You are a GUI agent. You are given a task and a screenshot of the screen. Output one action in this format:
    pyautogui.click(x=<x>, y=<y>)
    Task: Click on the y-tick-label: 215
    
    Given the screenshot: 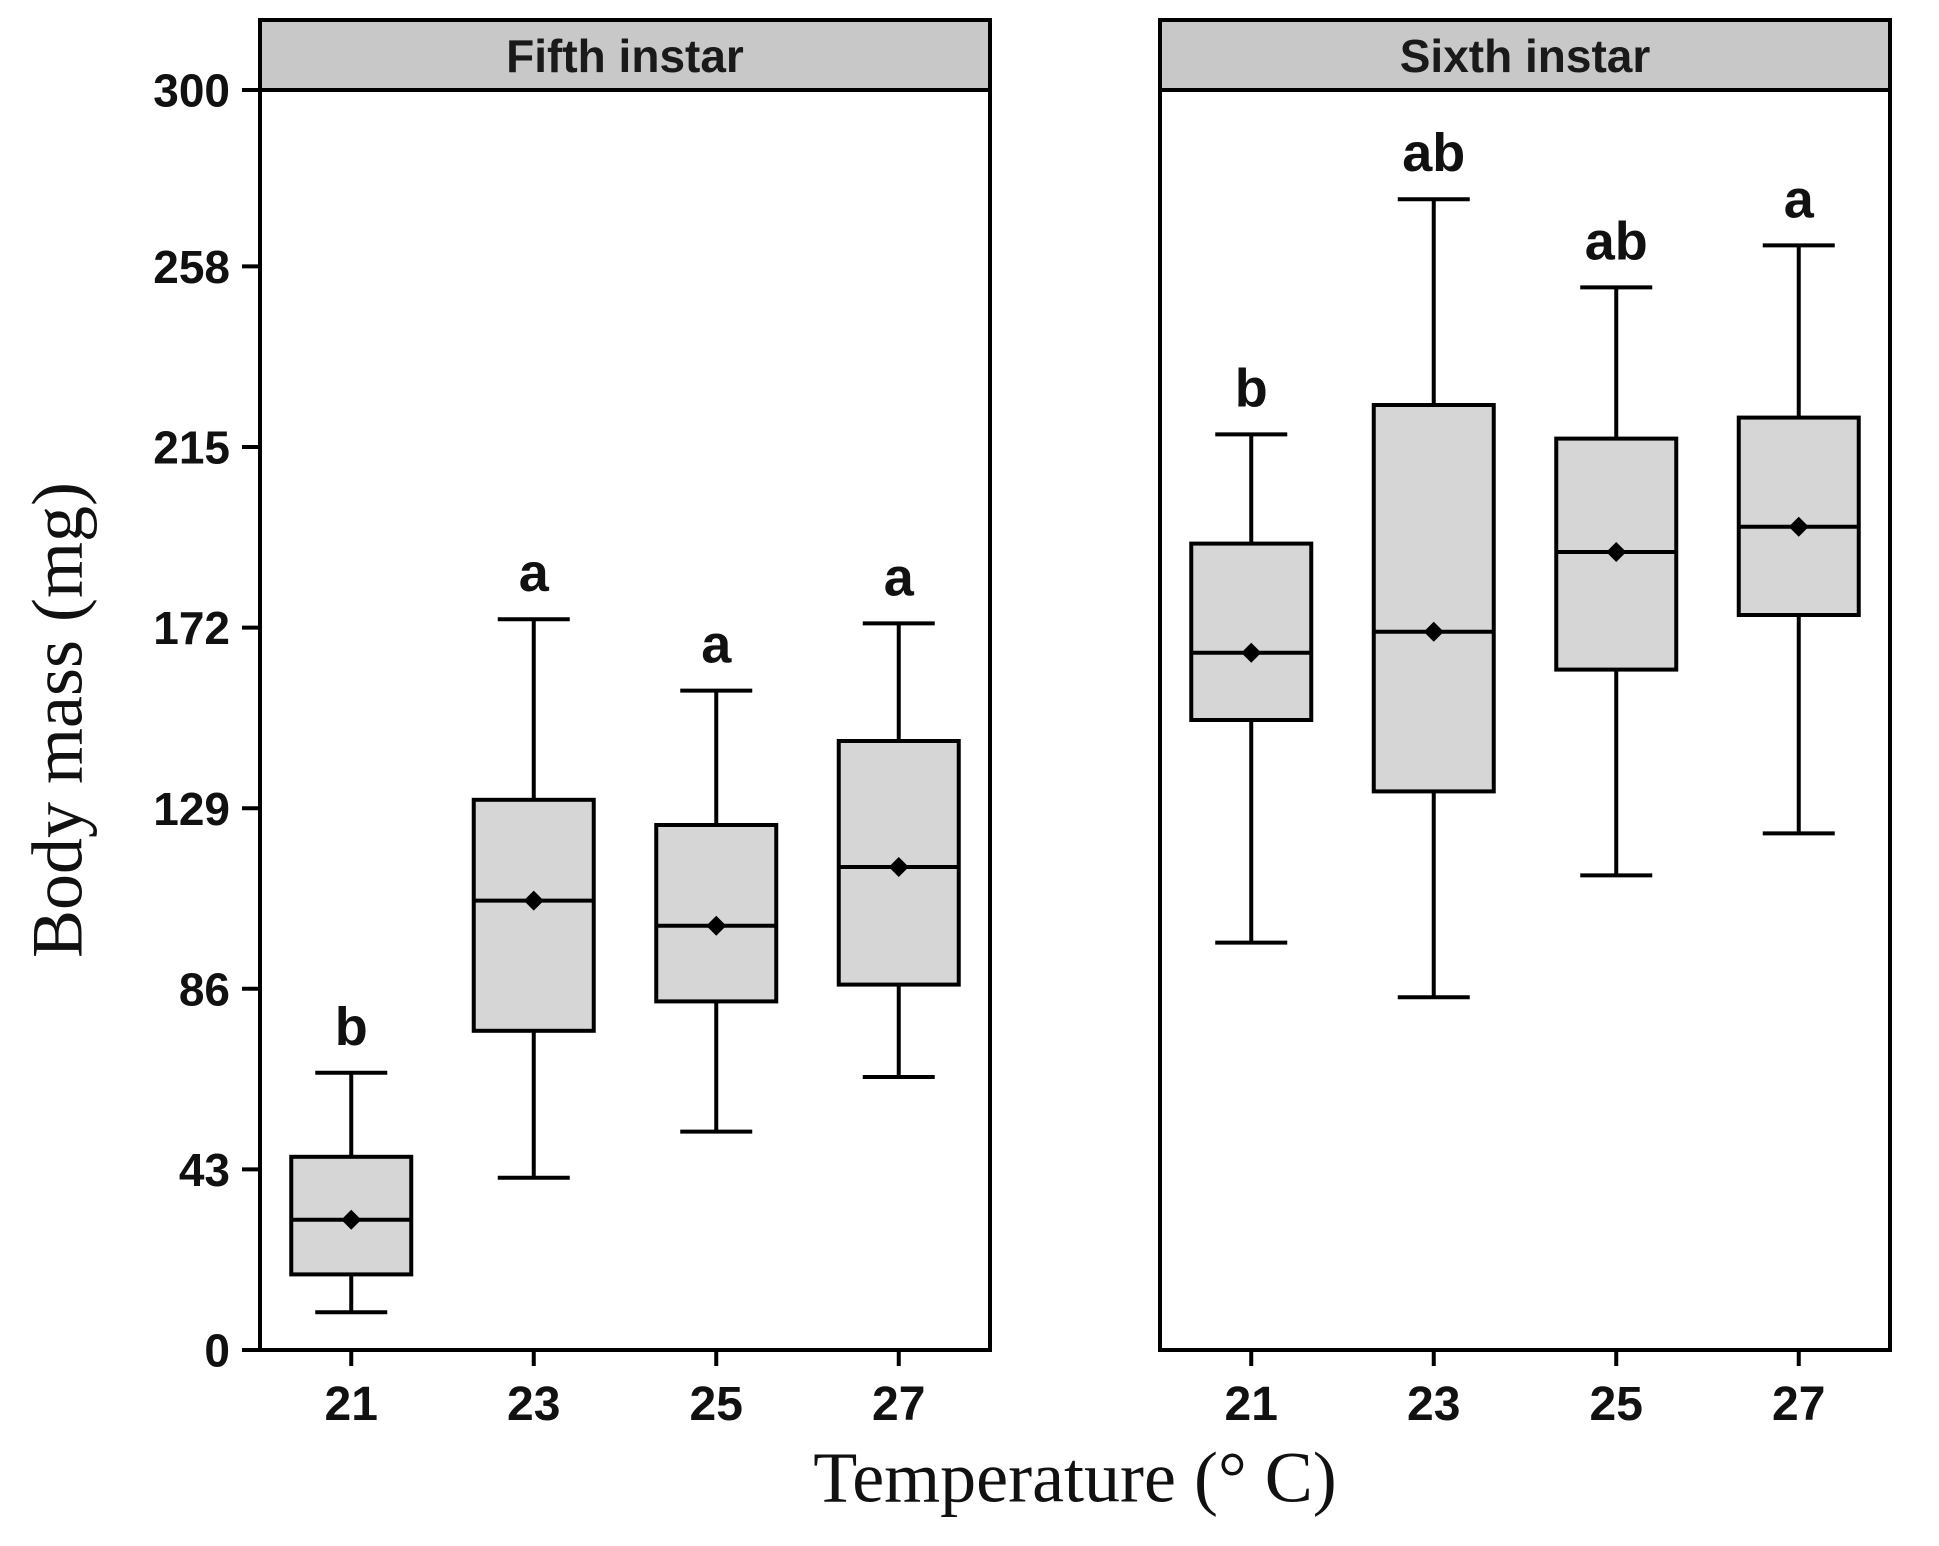 What is the action you would take?
    pyautogui.click(x=191, y=448)
    